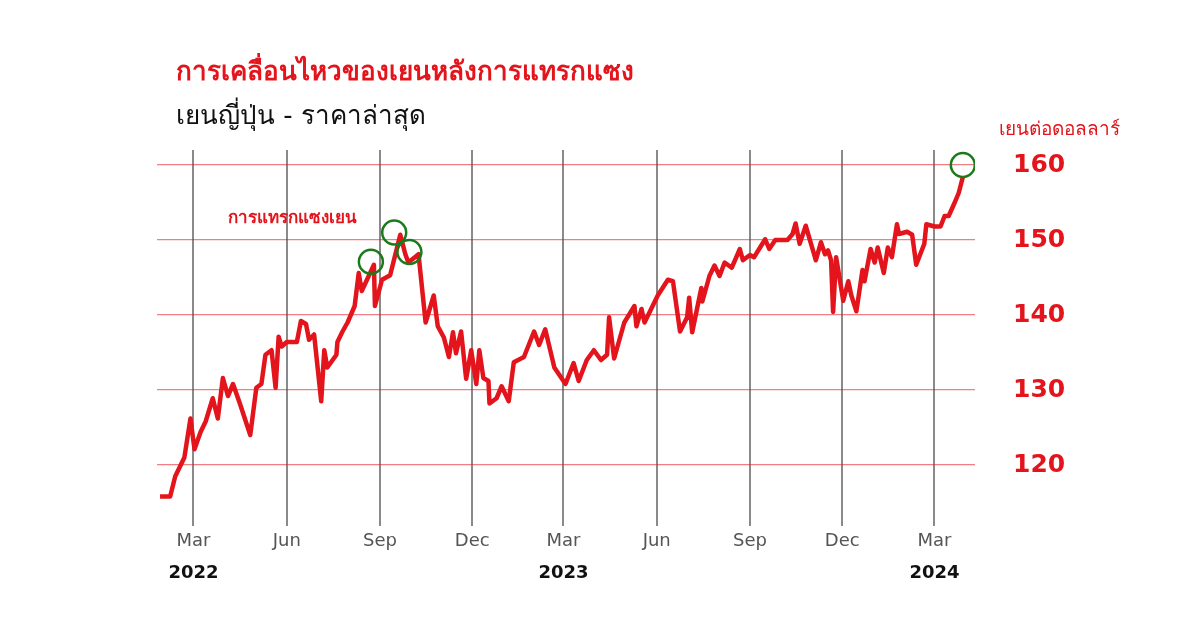  I want to click on x-tick-label: Mar 2022, so click(193, 555).